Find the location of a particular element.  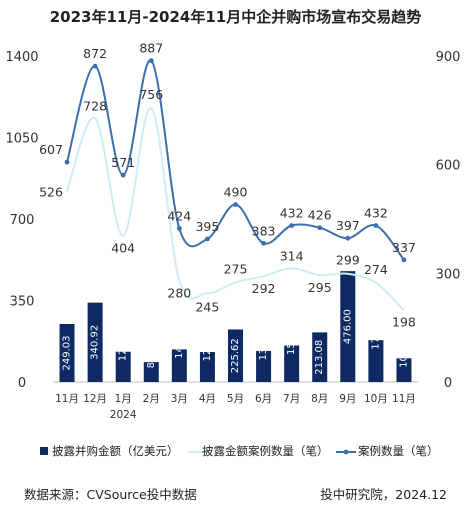

y-left-tick-label: 700 is located at coordinates (22, 220).